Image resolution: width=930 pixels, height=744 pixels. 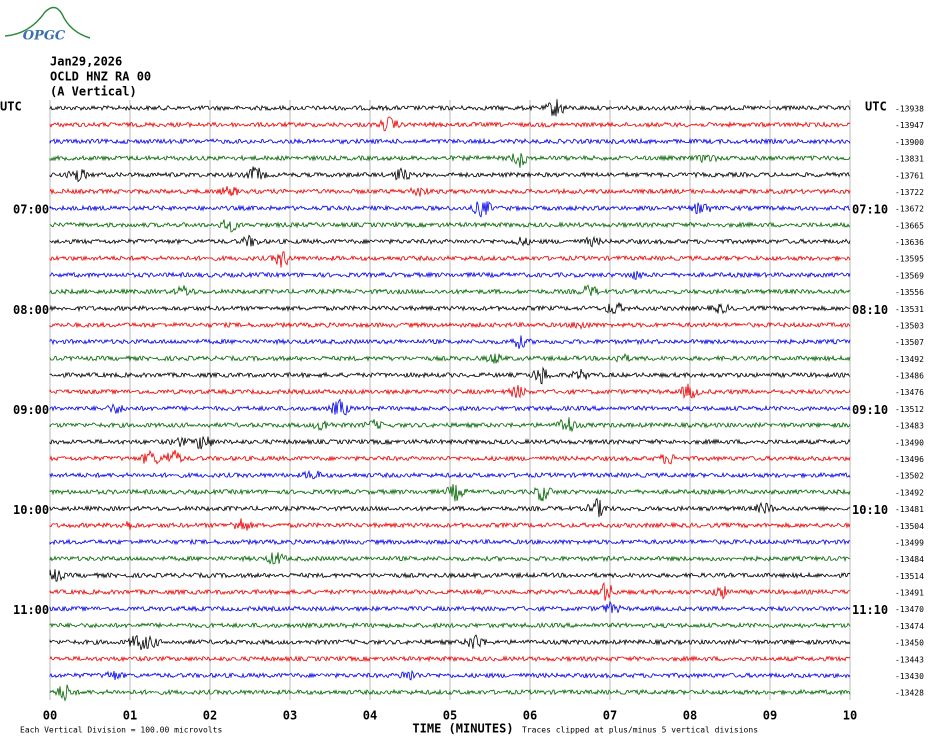 What do you see at coordinates (909, 259) in the screenshot?
I see `trace-label: -13595` at bounding box center [909, 259].